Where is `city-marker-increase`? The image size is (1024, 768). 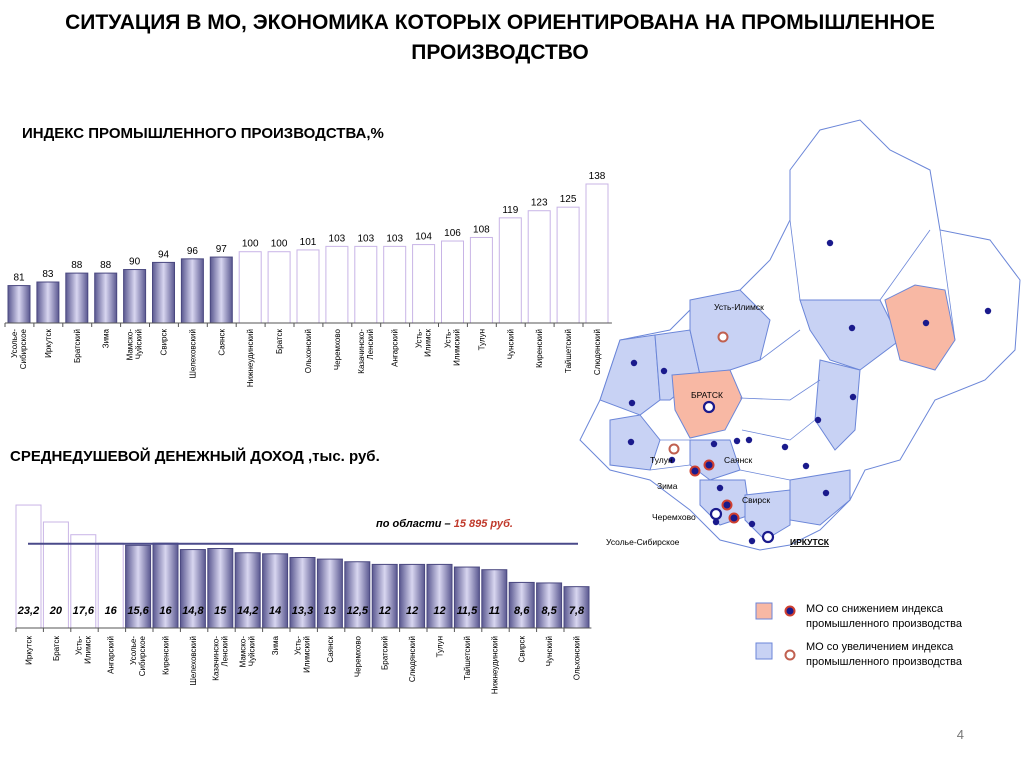 city-marker-increase is located at coordinates (723, 337).